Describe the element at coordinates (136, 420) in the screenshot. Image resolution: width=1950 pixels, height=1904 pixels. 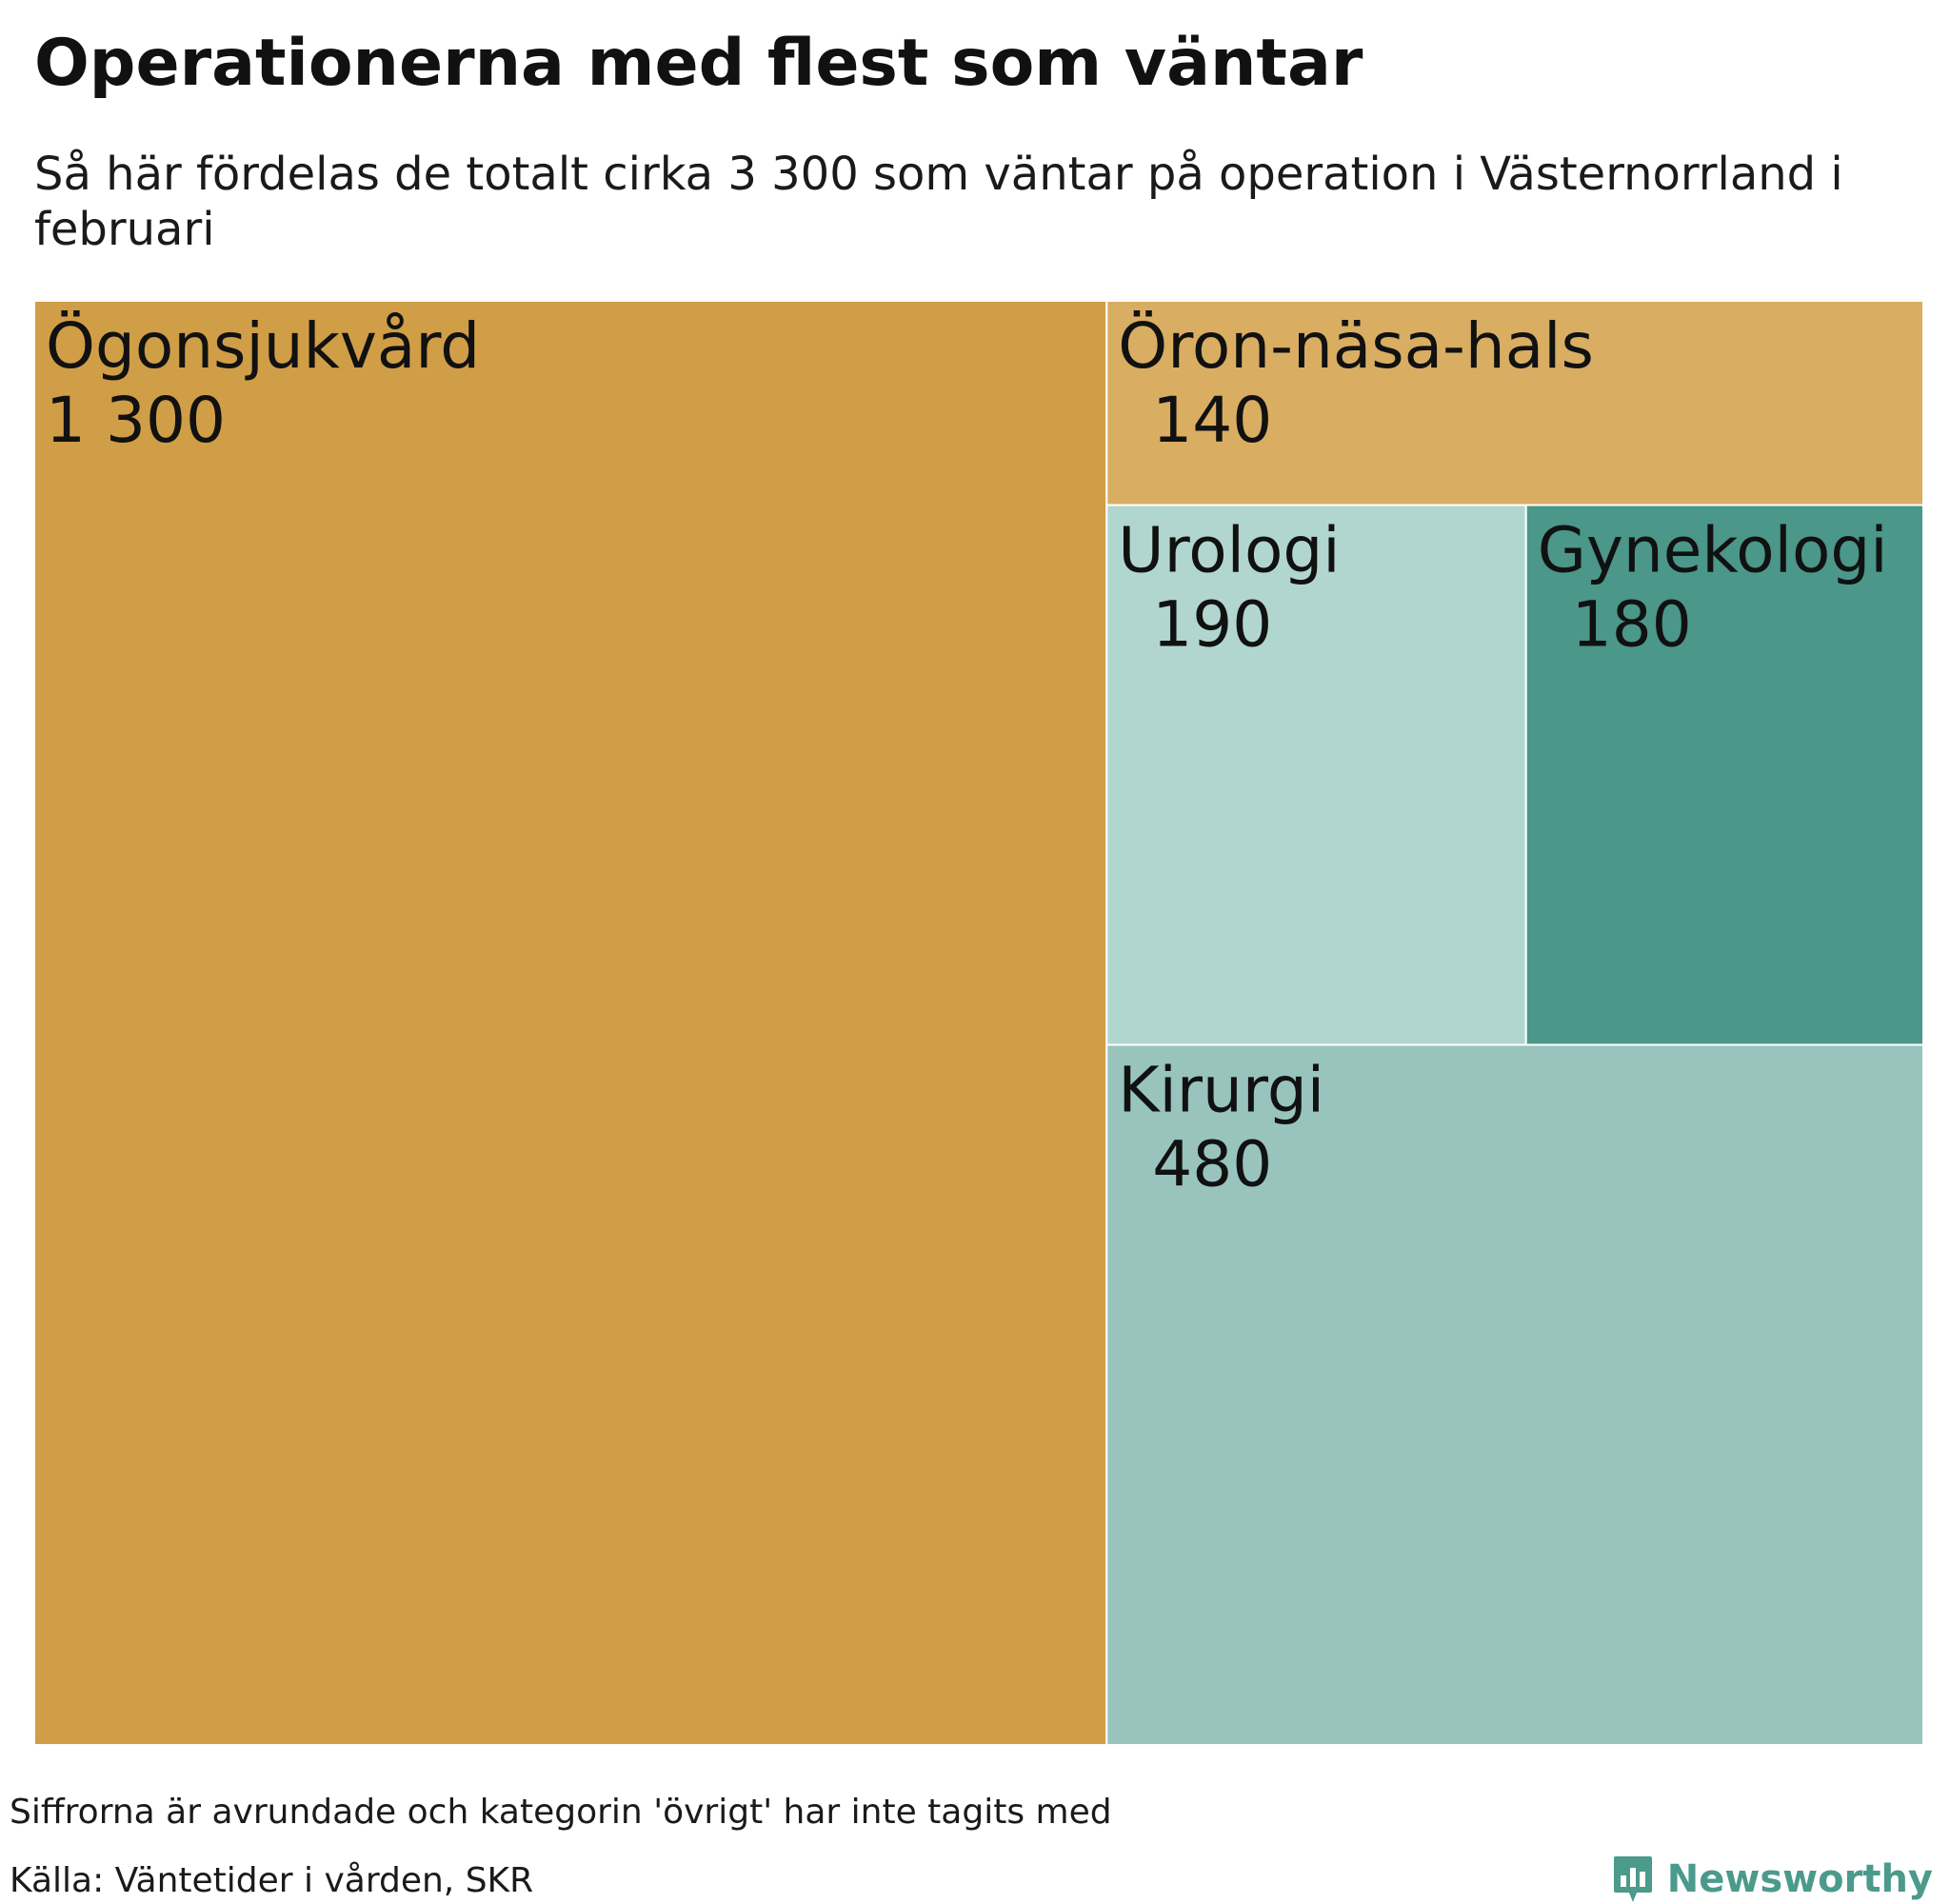
I see `treemap-value: 1 300` at that location.